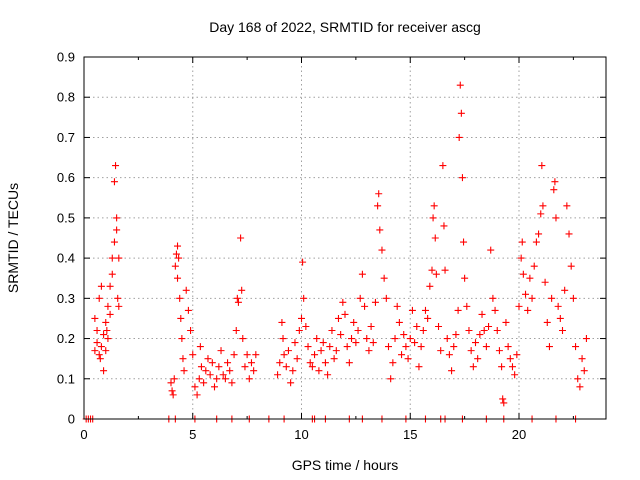 Image resolution: width=640 pixels, height=480 pixels. Describe the element at coordinates (192, 434) in the screenshot. I see `x-tick-label: 5` at that location.